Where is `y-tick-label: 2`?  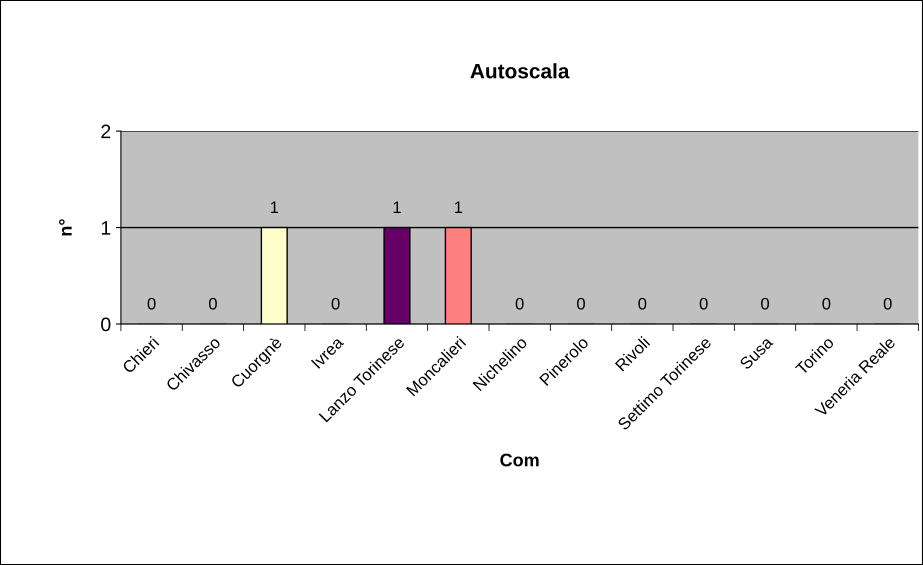 y-tick-label: 2 is located at coordinates (105, 131).